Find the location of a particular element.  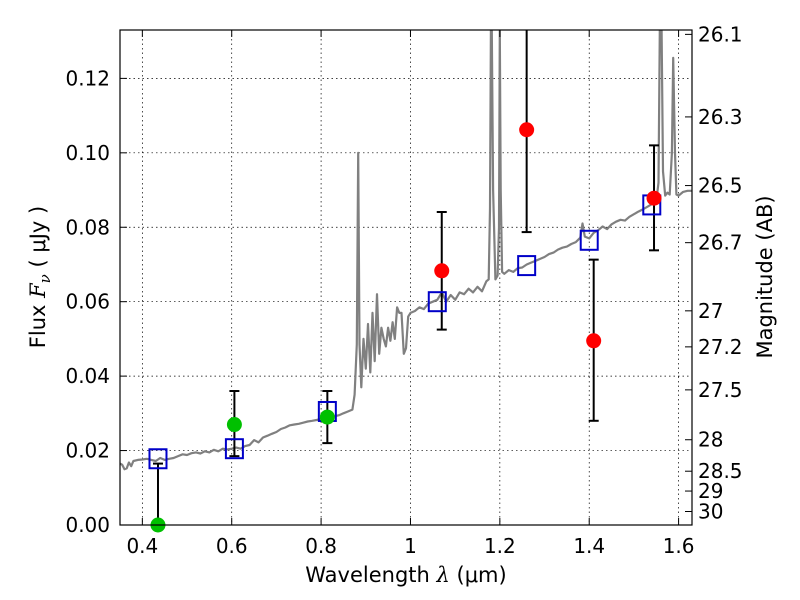

y2-tick-label: 28 is located at coordinates (710, 440).